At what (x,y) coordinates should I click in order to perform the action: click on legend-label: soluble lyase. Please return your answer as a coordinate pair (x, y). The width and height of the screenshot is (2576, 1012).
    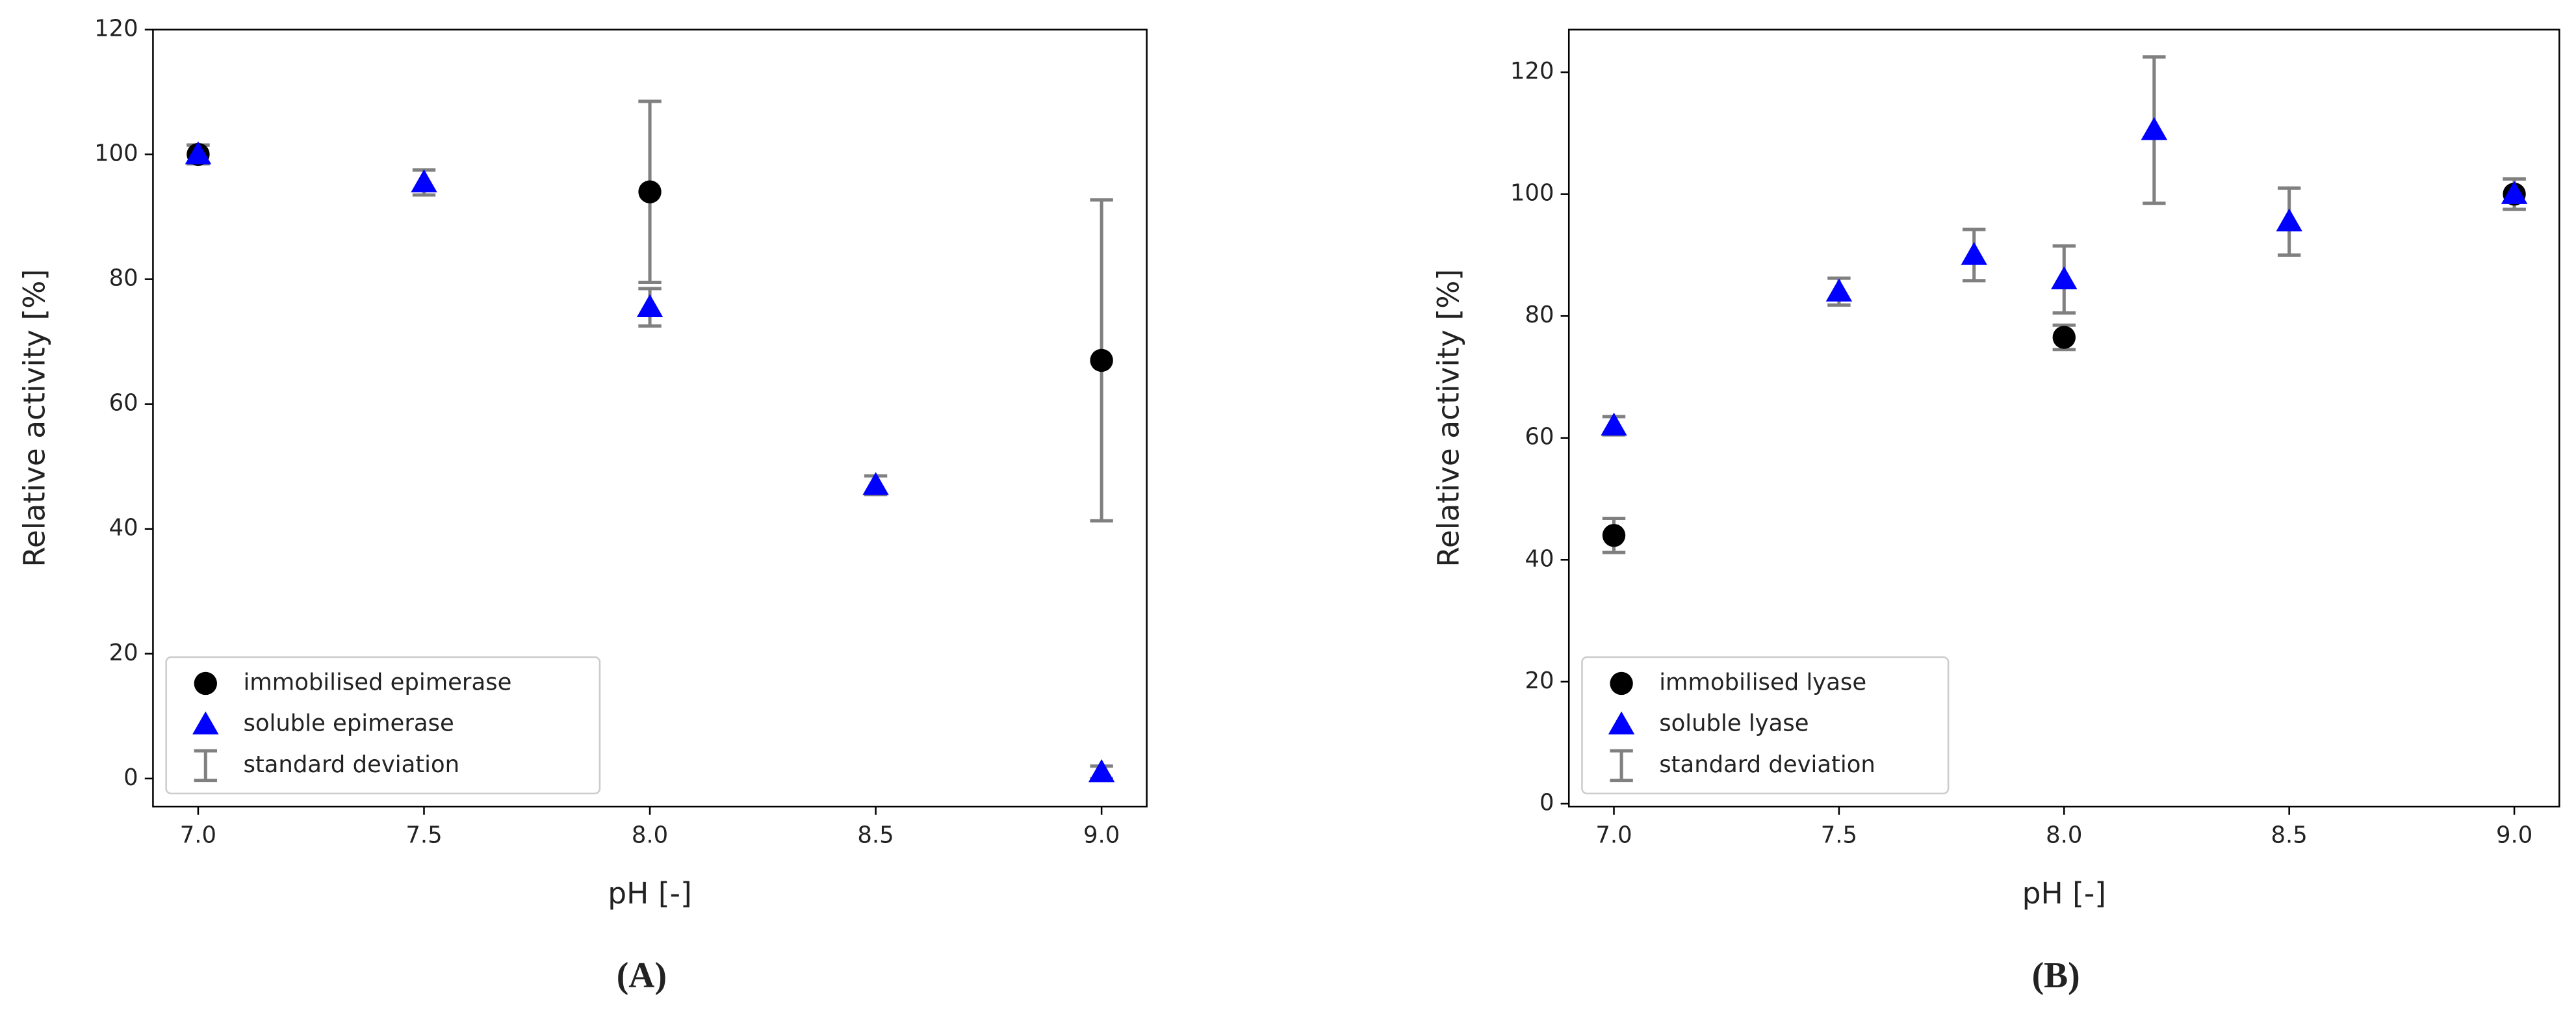
    Looking at the image, I should click on (1734, 723).